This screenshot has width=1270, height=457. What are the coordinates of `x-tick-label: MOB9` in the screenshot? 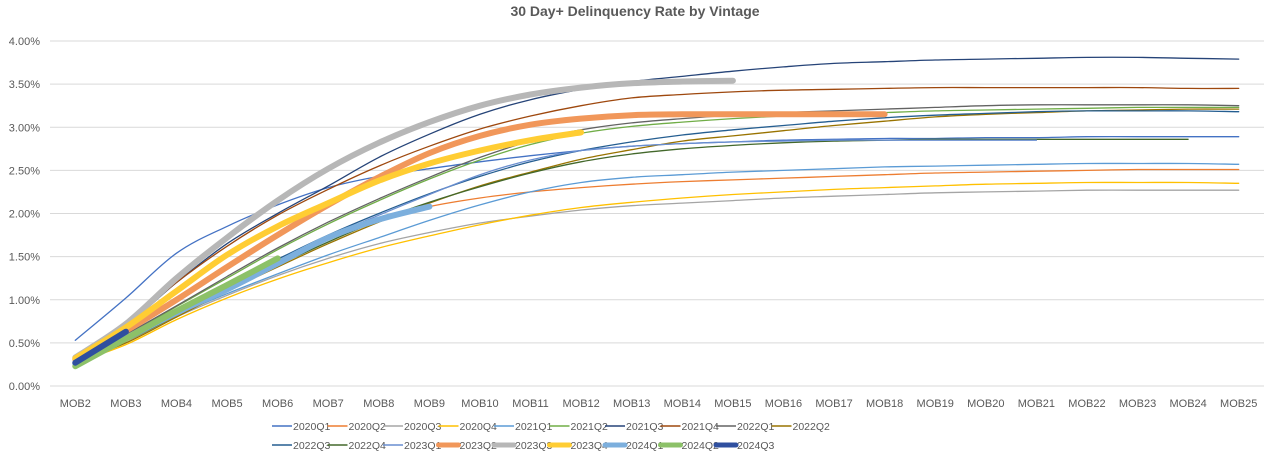 It's located at (429, 404).